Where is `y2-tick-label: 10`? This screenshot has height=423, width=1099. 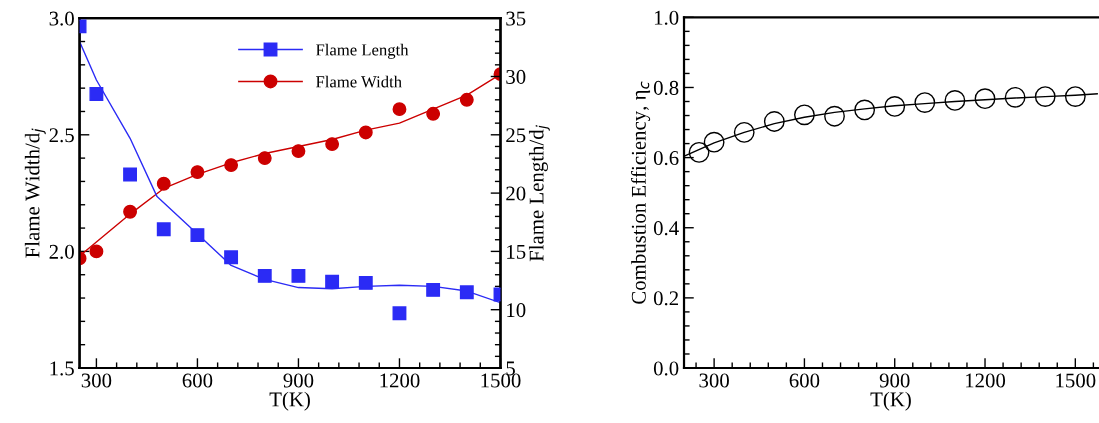
y2-tick-label: 10 is located at coordinates (516, 310).